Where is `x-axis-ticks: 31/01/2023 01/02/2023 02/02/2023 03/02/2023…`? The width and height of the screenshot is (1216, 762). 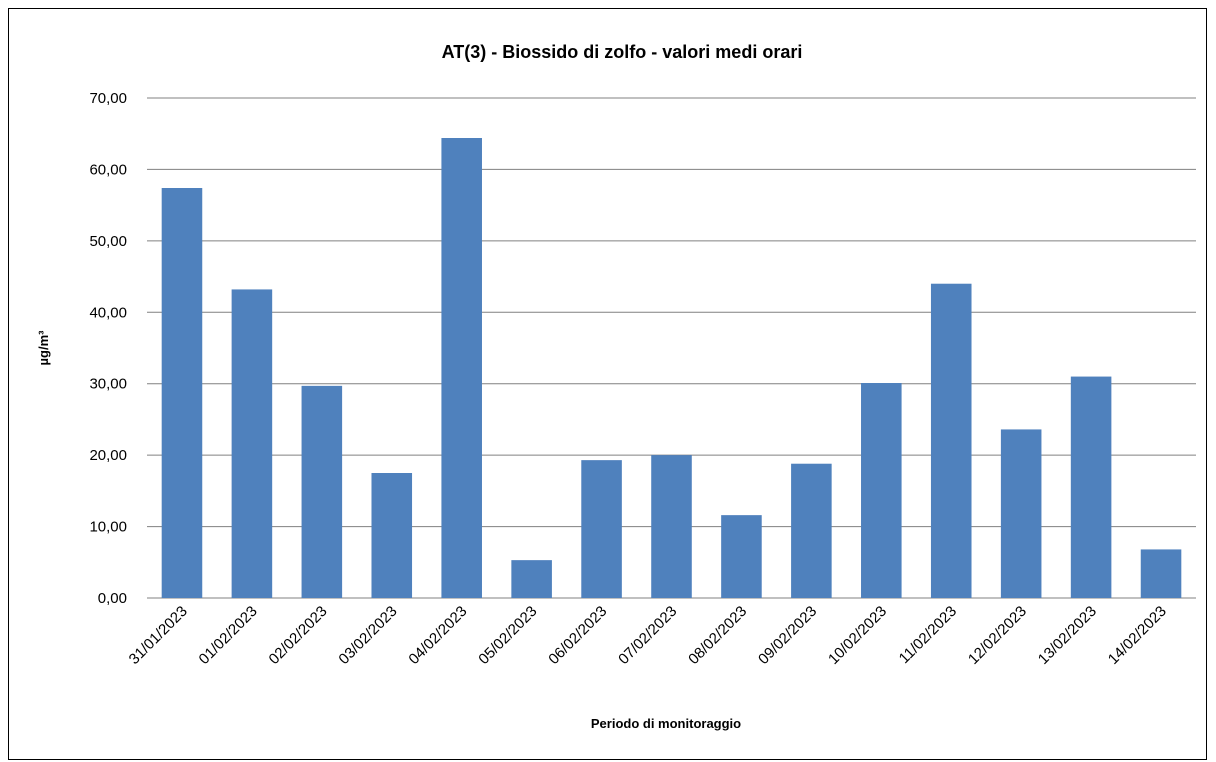 x-axis-ticks: 31/01/2023 01/02/2023 02/02/2023 03/02/2023… is located at coordinates (648, 635).